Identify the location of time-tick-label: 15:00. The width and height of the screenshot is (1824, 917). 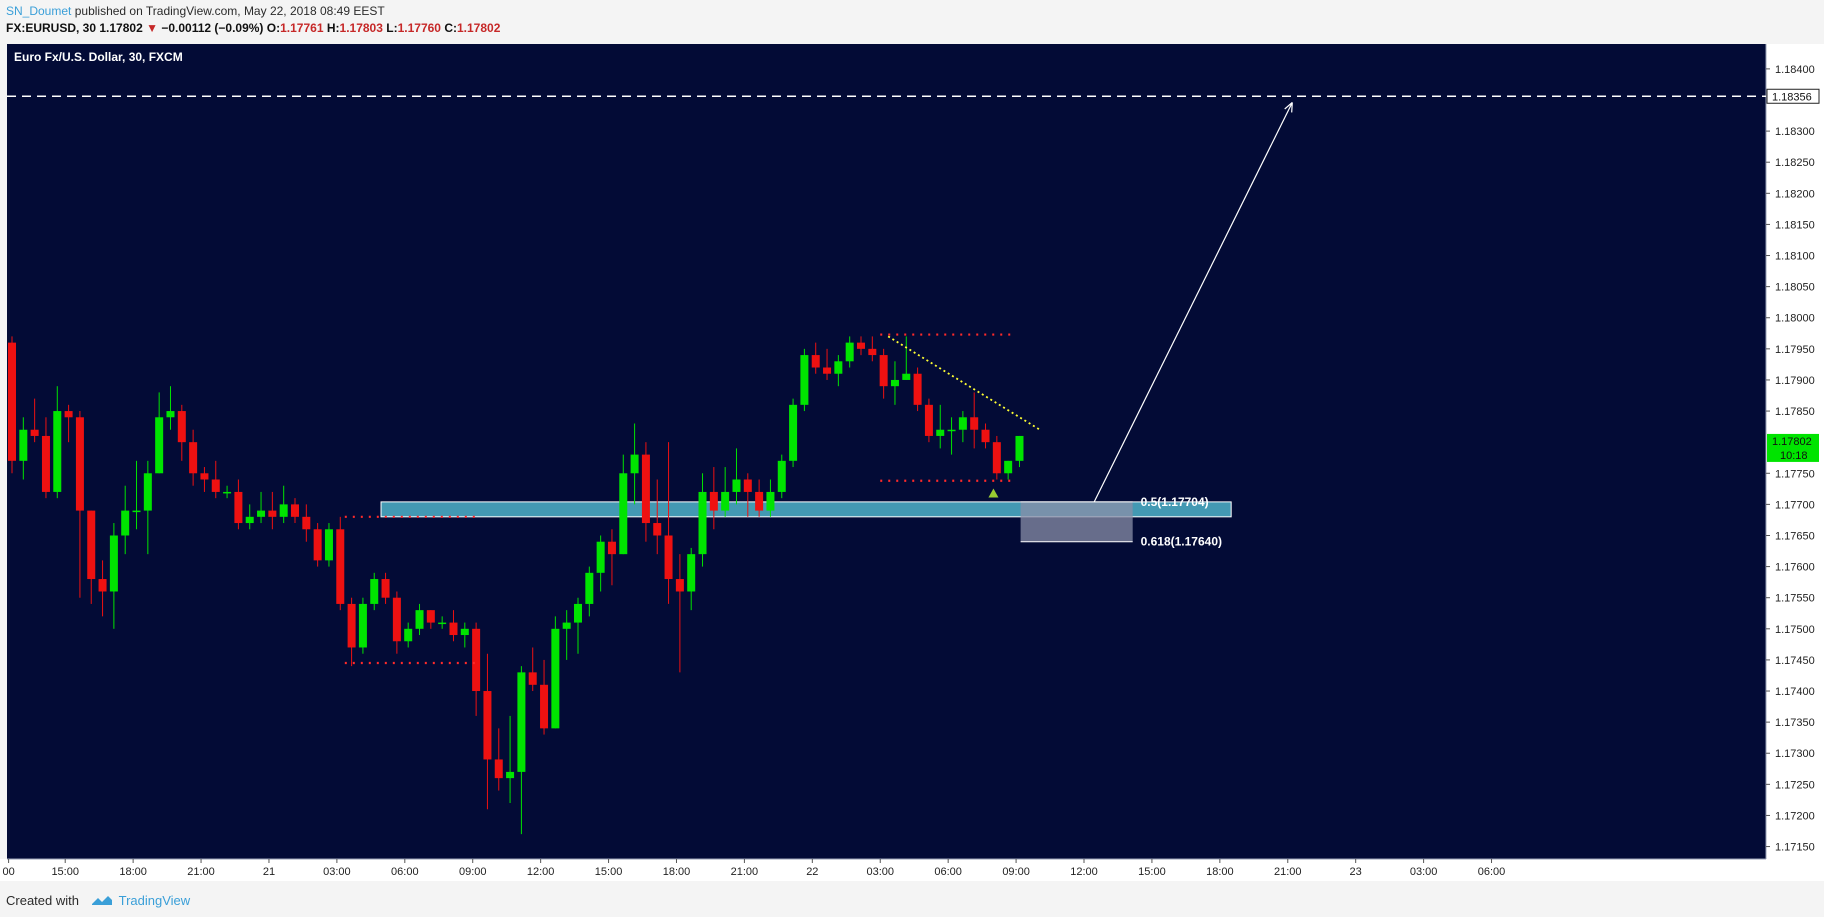
(1152, 872).